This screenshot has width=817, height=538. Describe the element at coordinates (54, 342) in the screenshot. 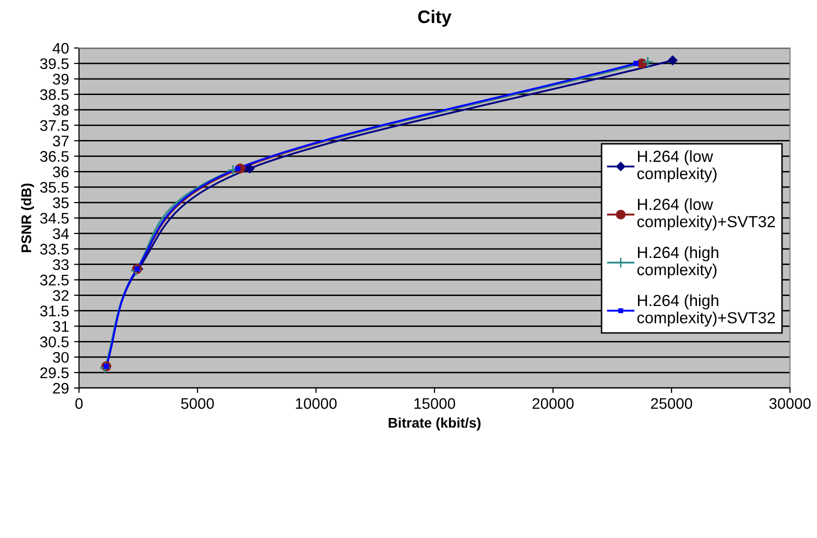

I see `y-tick-label: 30.5` at that location.